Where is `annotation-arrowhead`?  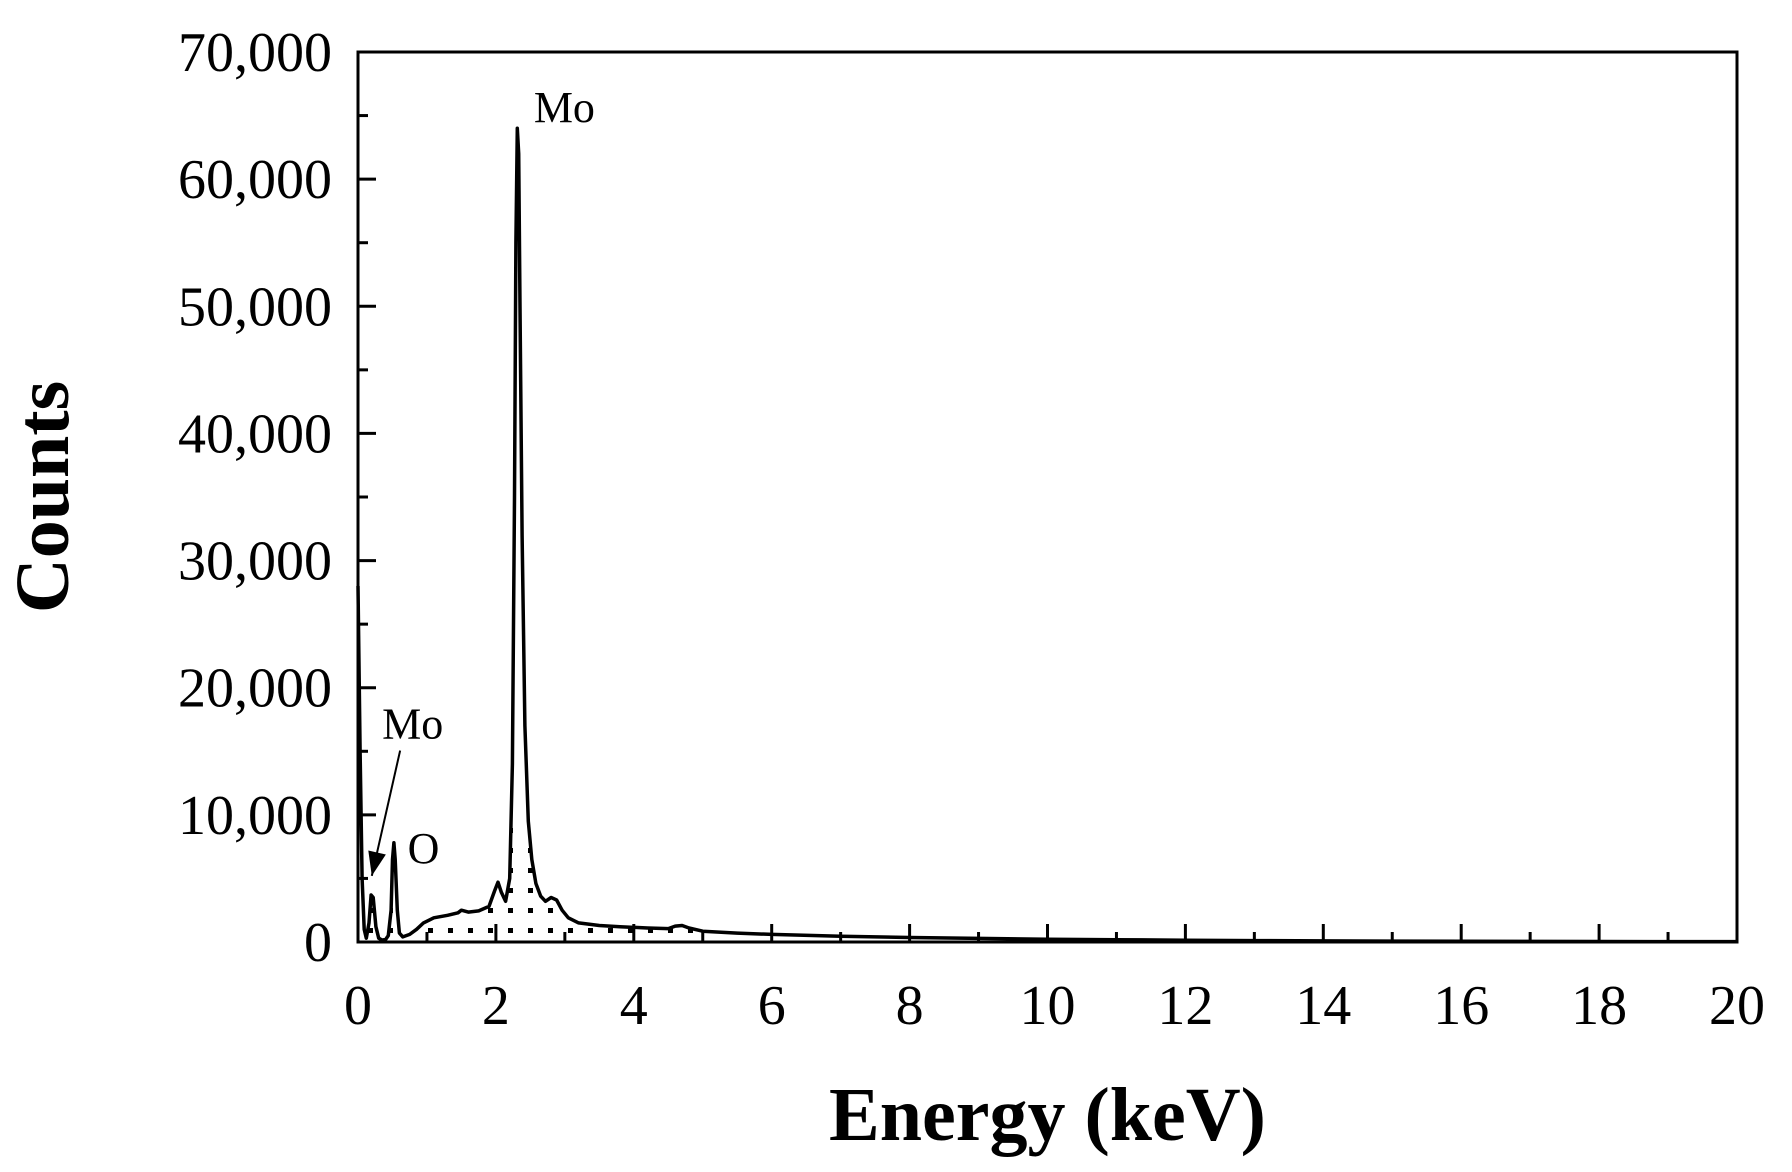
annotation-arrowhead is located at coordinates (377, 863).